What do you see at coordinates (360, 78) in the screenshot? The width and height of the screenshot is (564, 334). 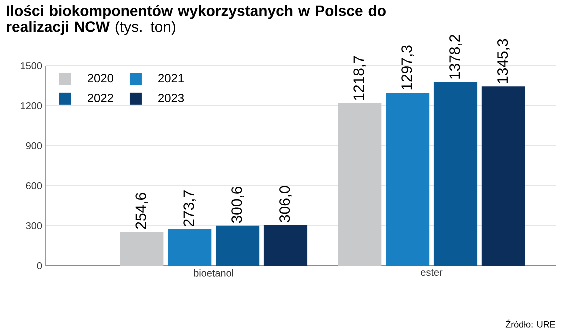 I see `data-label: 1218,7` at bounding box center [360, 78].